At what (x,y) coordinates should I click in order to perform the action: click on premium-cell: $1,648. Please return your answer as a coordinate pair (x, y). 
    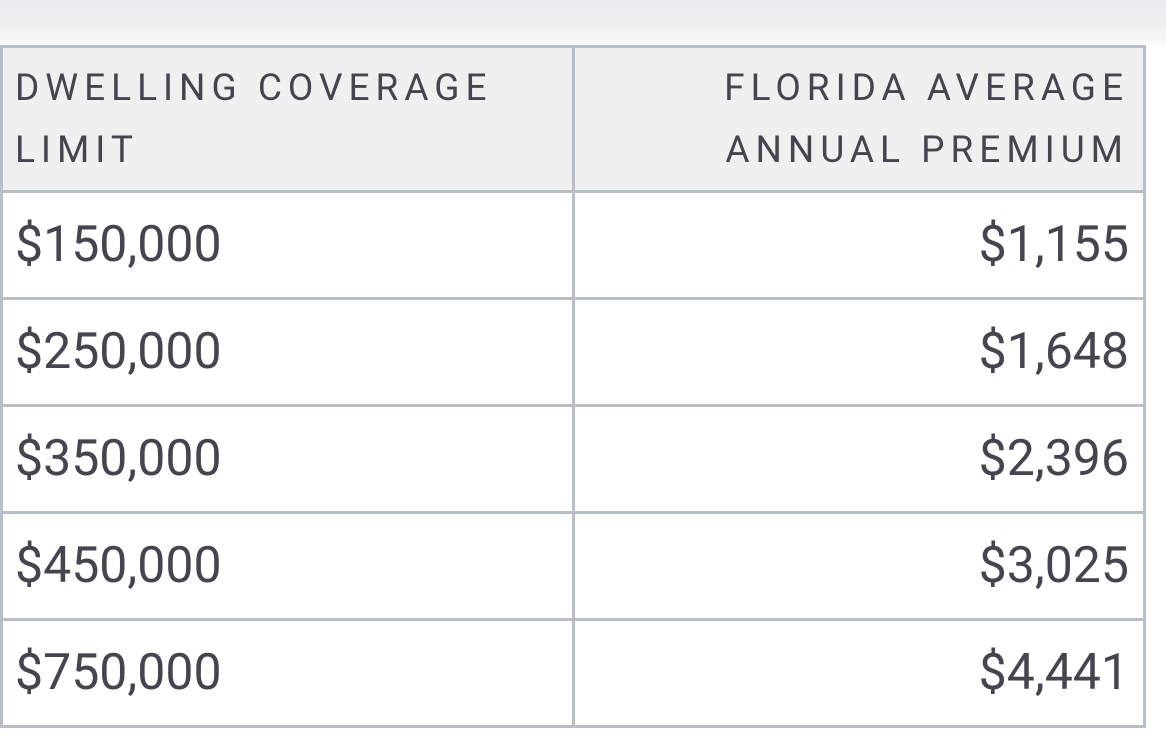
    Looking at the image, I should click on (859, 352).